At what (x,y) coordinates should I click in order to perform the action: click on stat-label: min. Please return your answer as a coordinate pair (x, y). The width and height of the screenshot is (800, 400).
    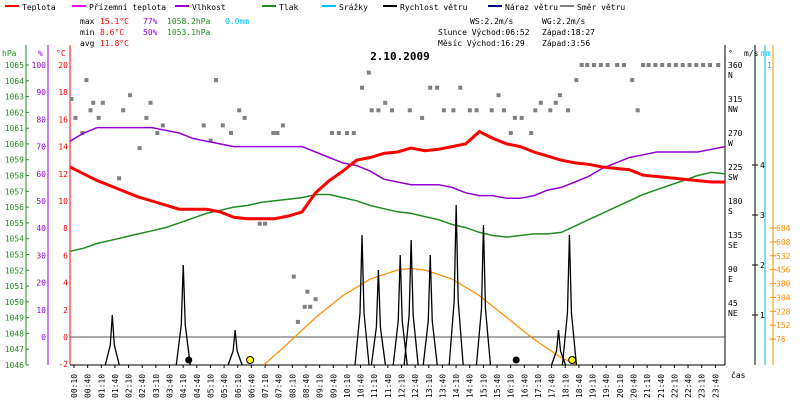
    Looking at the image, I should click on (87, 32).